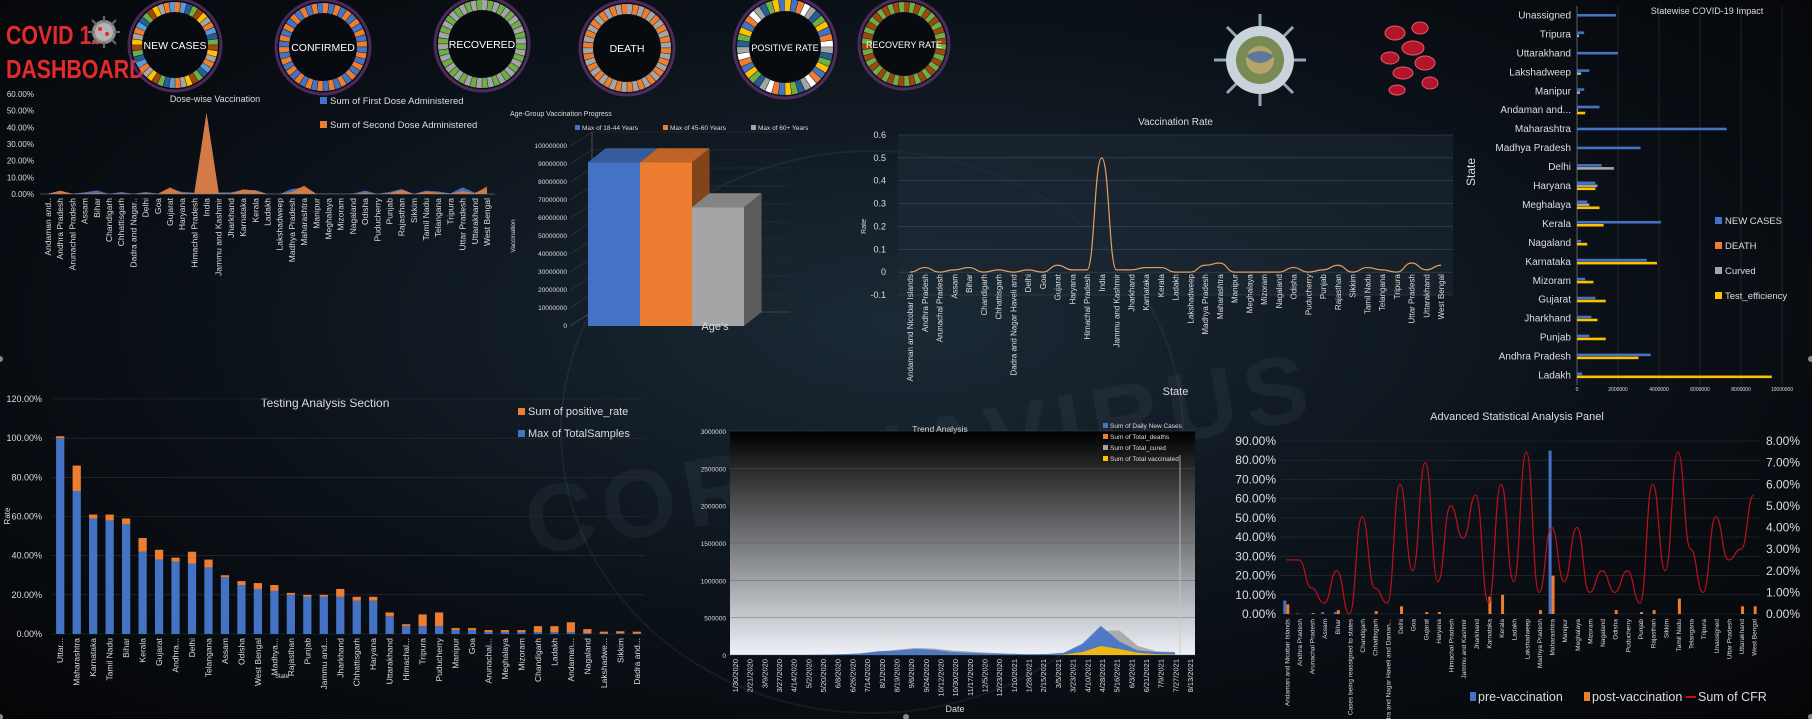 The width and height of the screenshot is (1812, 719). What do you see at coordinates (1338, 292) in the screenshot?
I see `x-tick-label: Rajasthan` at bounding box center [1338, 292].